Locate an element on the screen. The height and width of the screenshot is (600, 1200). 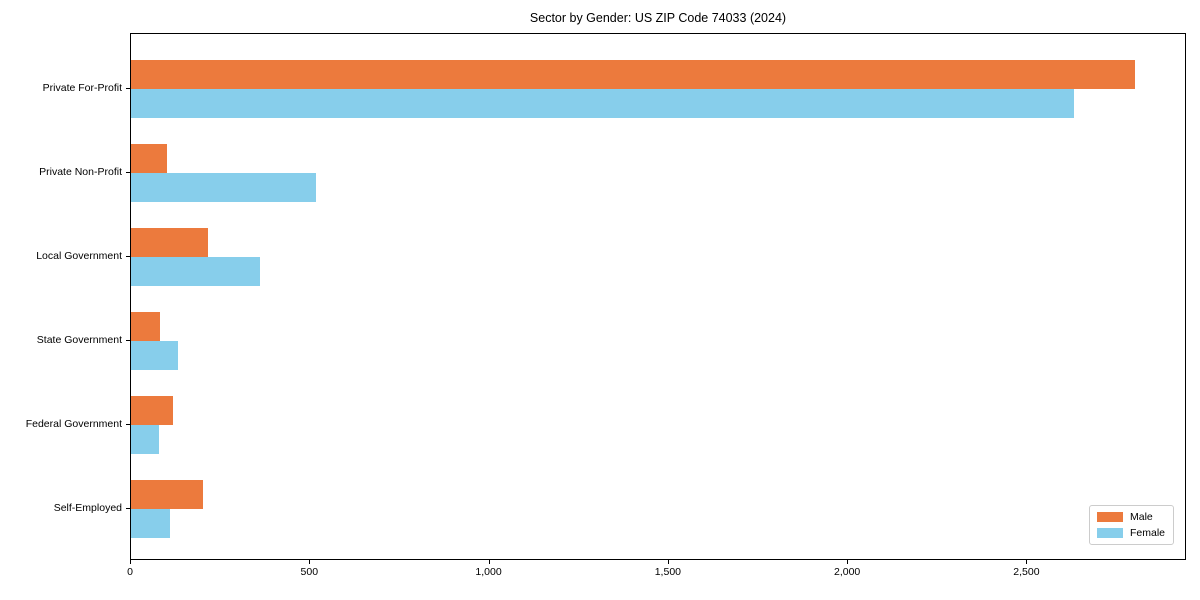
x-axis-tick-label-3: 1,000 is located at coordinates (488, 572).